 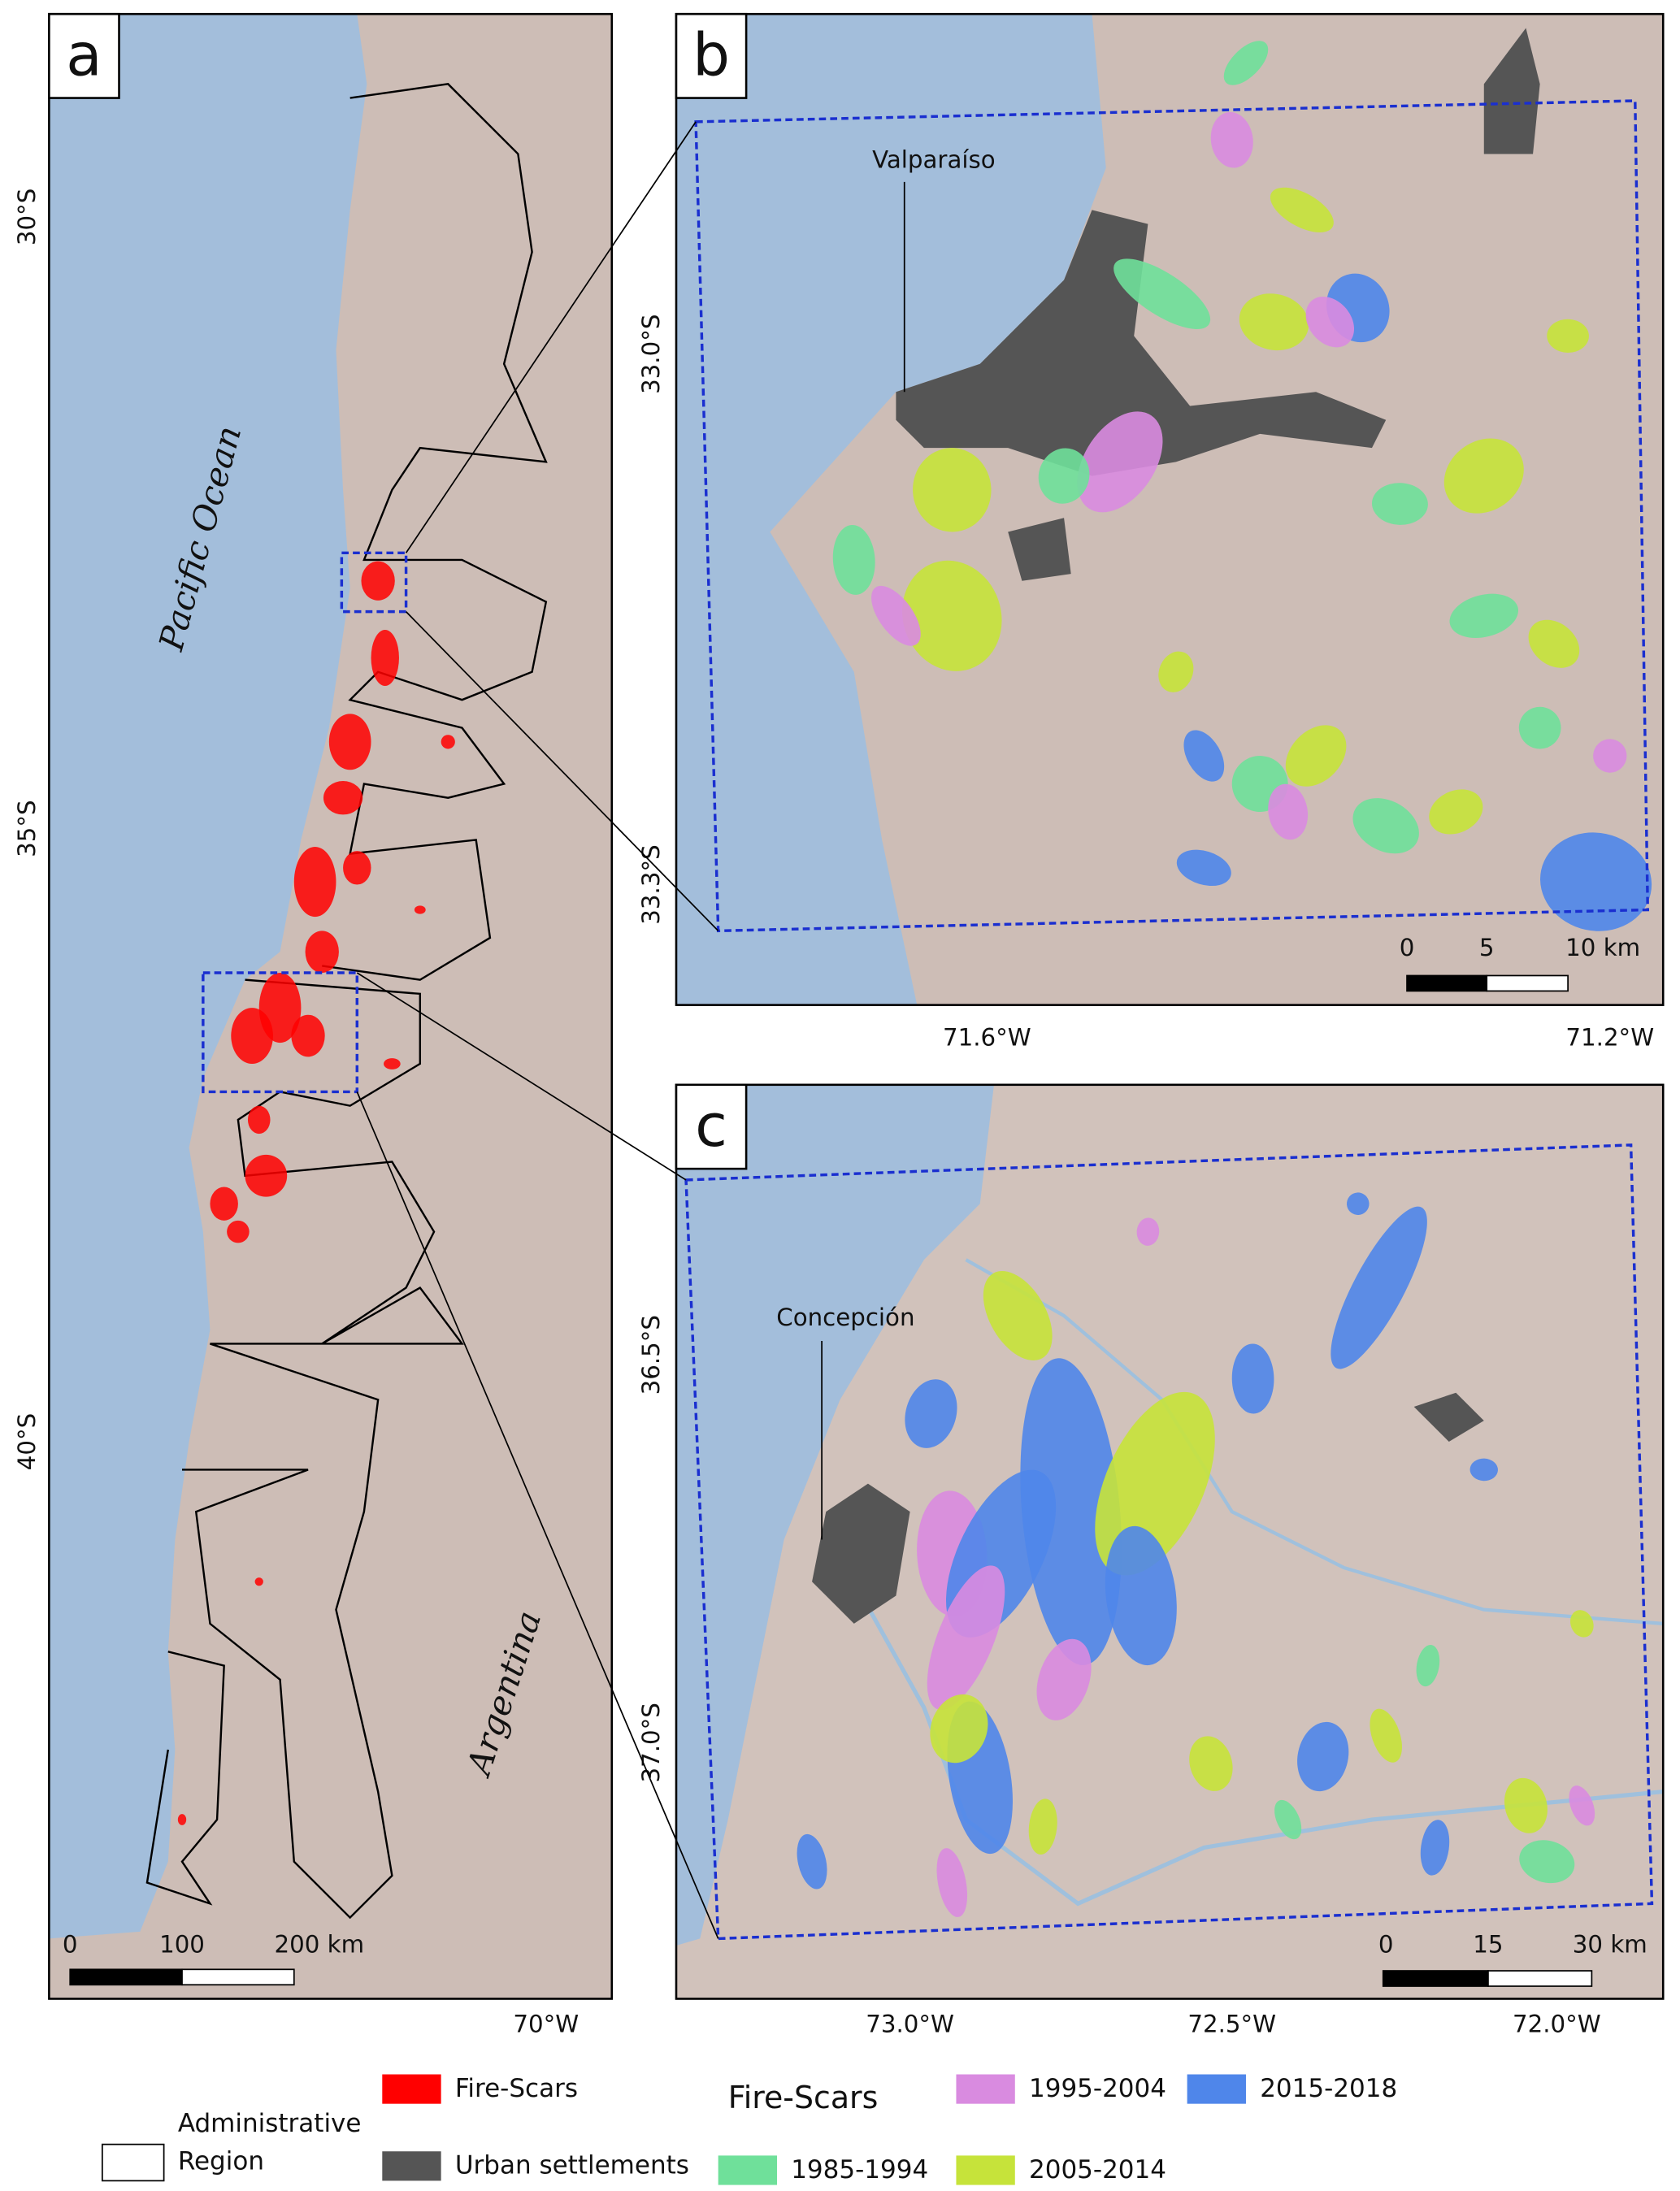 I want to click on legend-label: Region, so click(x=221, y=2161).